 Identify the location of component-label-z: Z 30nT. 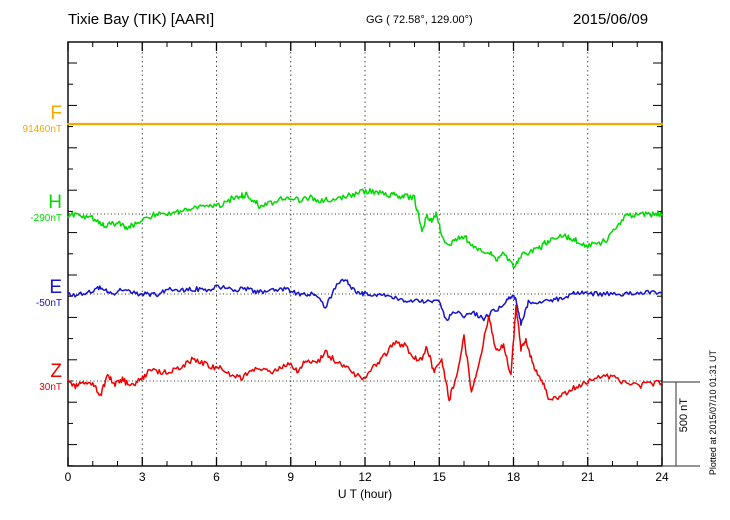
(31, 377).